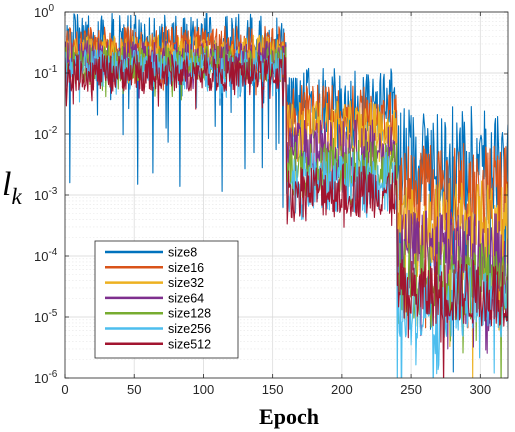 The height and width of the screenshot is (432, 515). Describe the element at coordinates (46, 72) in the screenshot. I see `y-tick-label: 10⁻¹` at that location.